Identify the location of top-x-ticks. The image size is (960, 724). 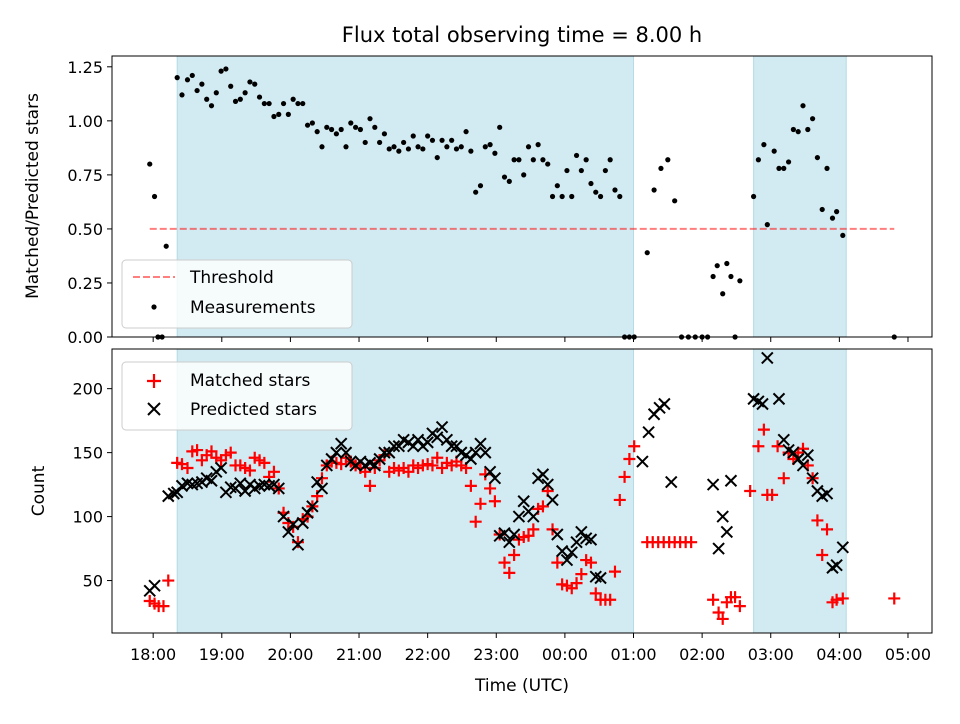
(530, 339).